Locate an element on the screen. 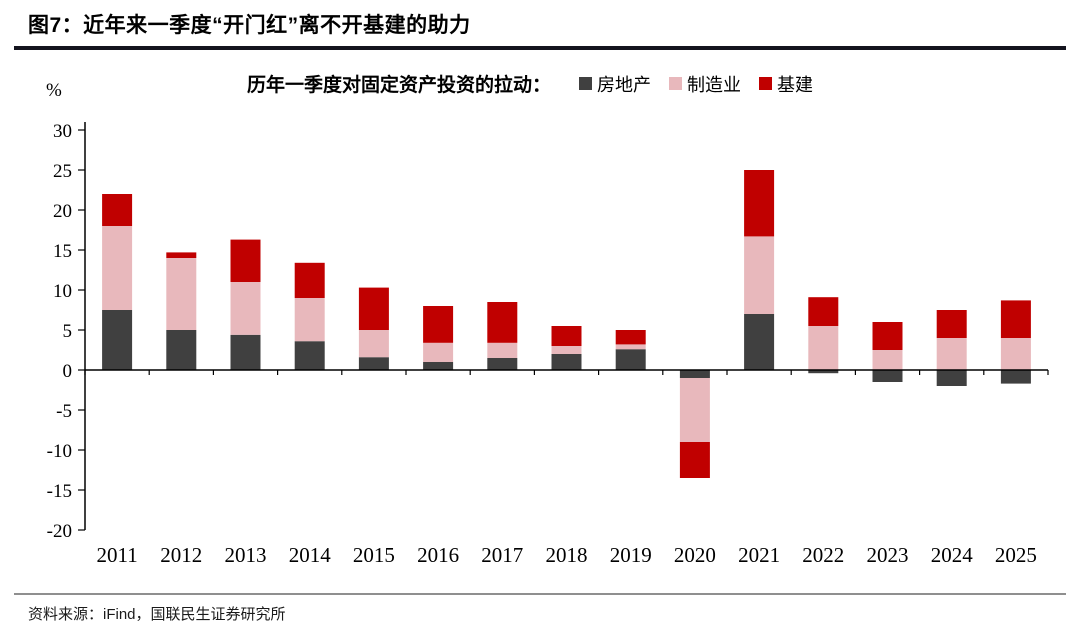 The width and height of the screenshot is (1080, 636). chart-title: 历年一季度对固定资产投资的拉动： is located at coordinates (398, 85).